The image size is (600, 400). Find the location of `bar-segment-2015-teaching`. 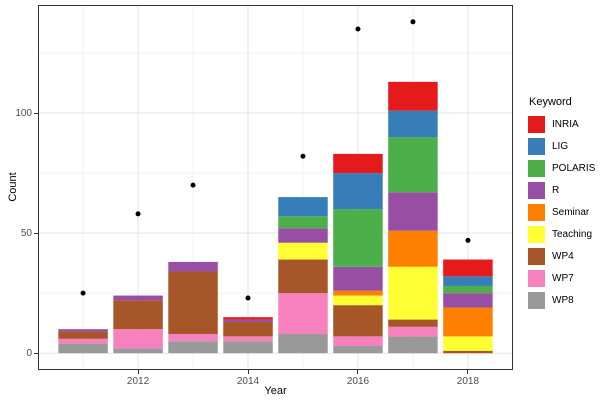

bar-segment-2015-teaching is located at coordinates (303, 251).